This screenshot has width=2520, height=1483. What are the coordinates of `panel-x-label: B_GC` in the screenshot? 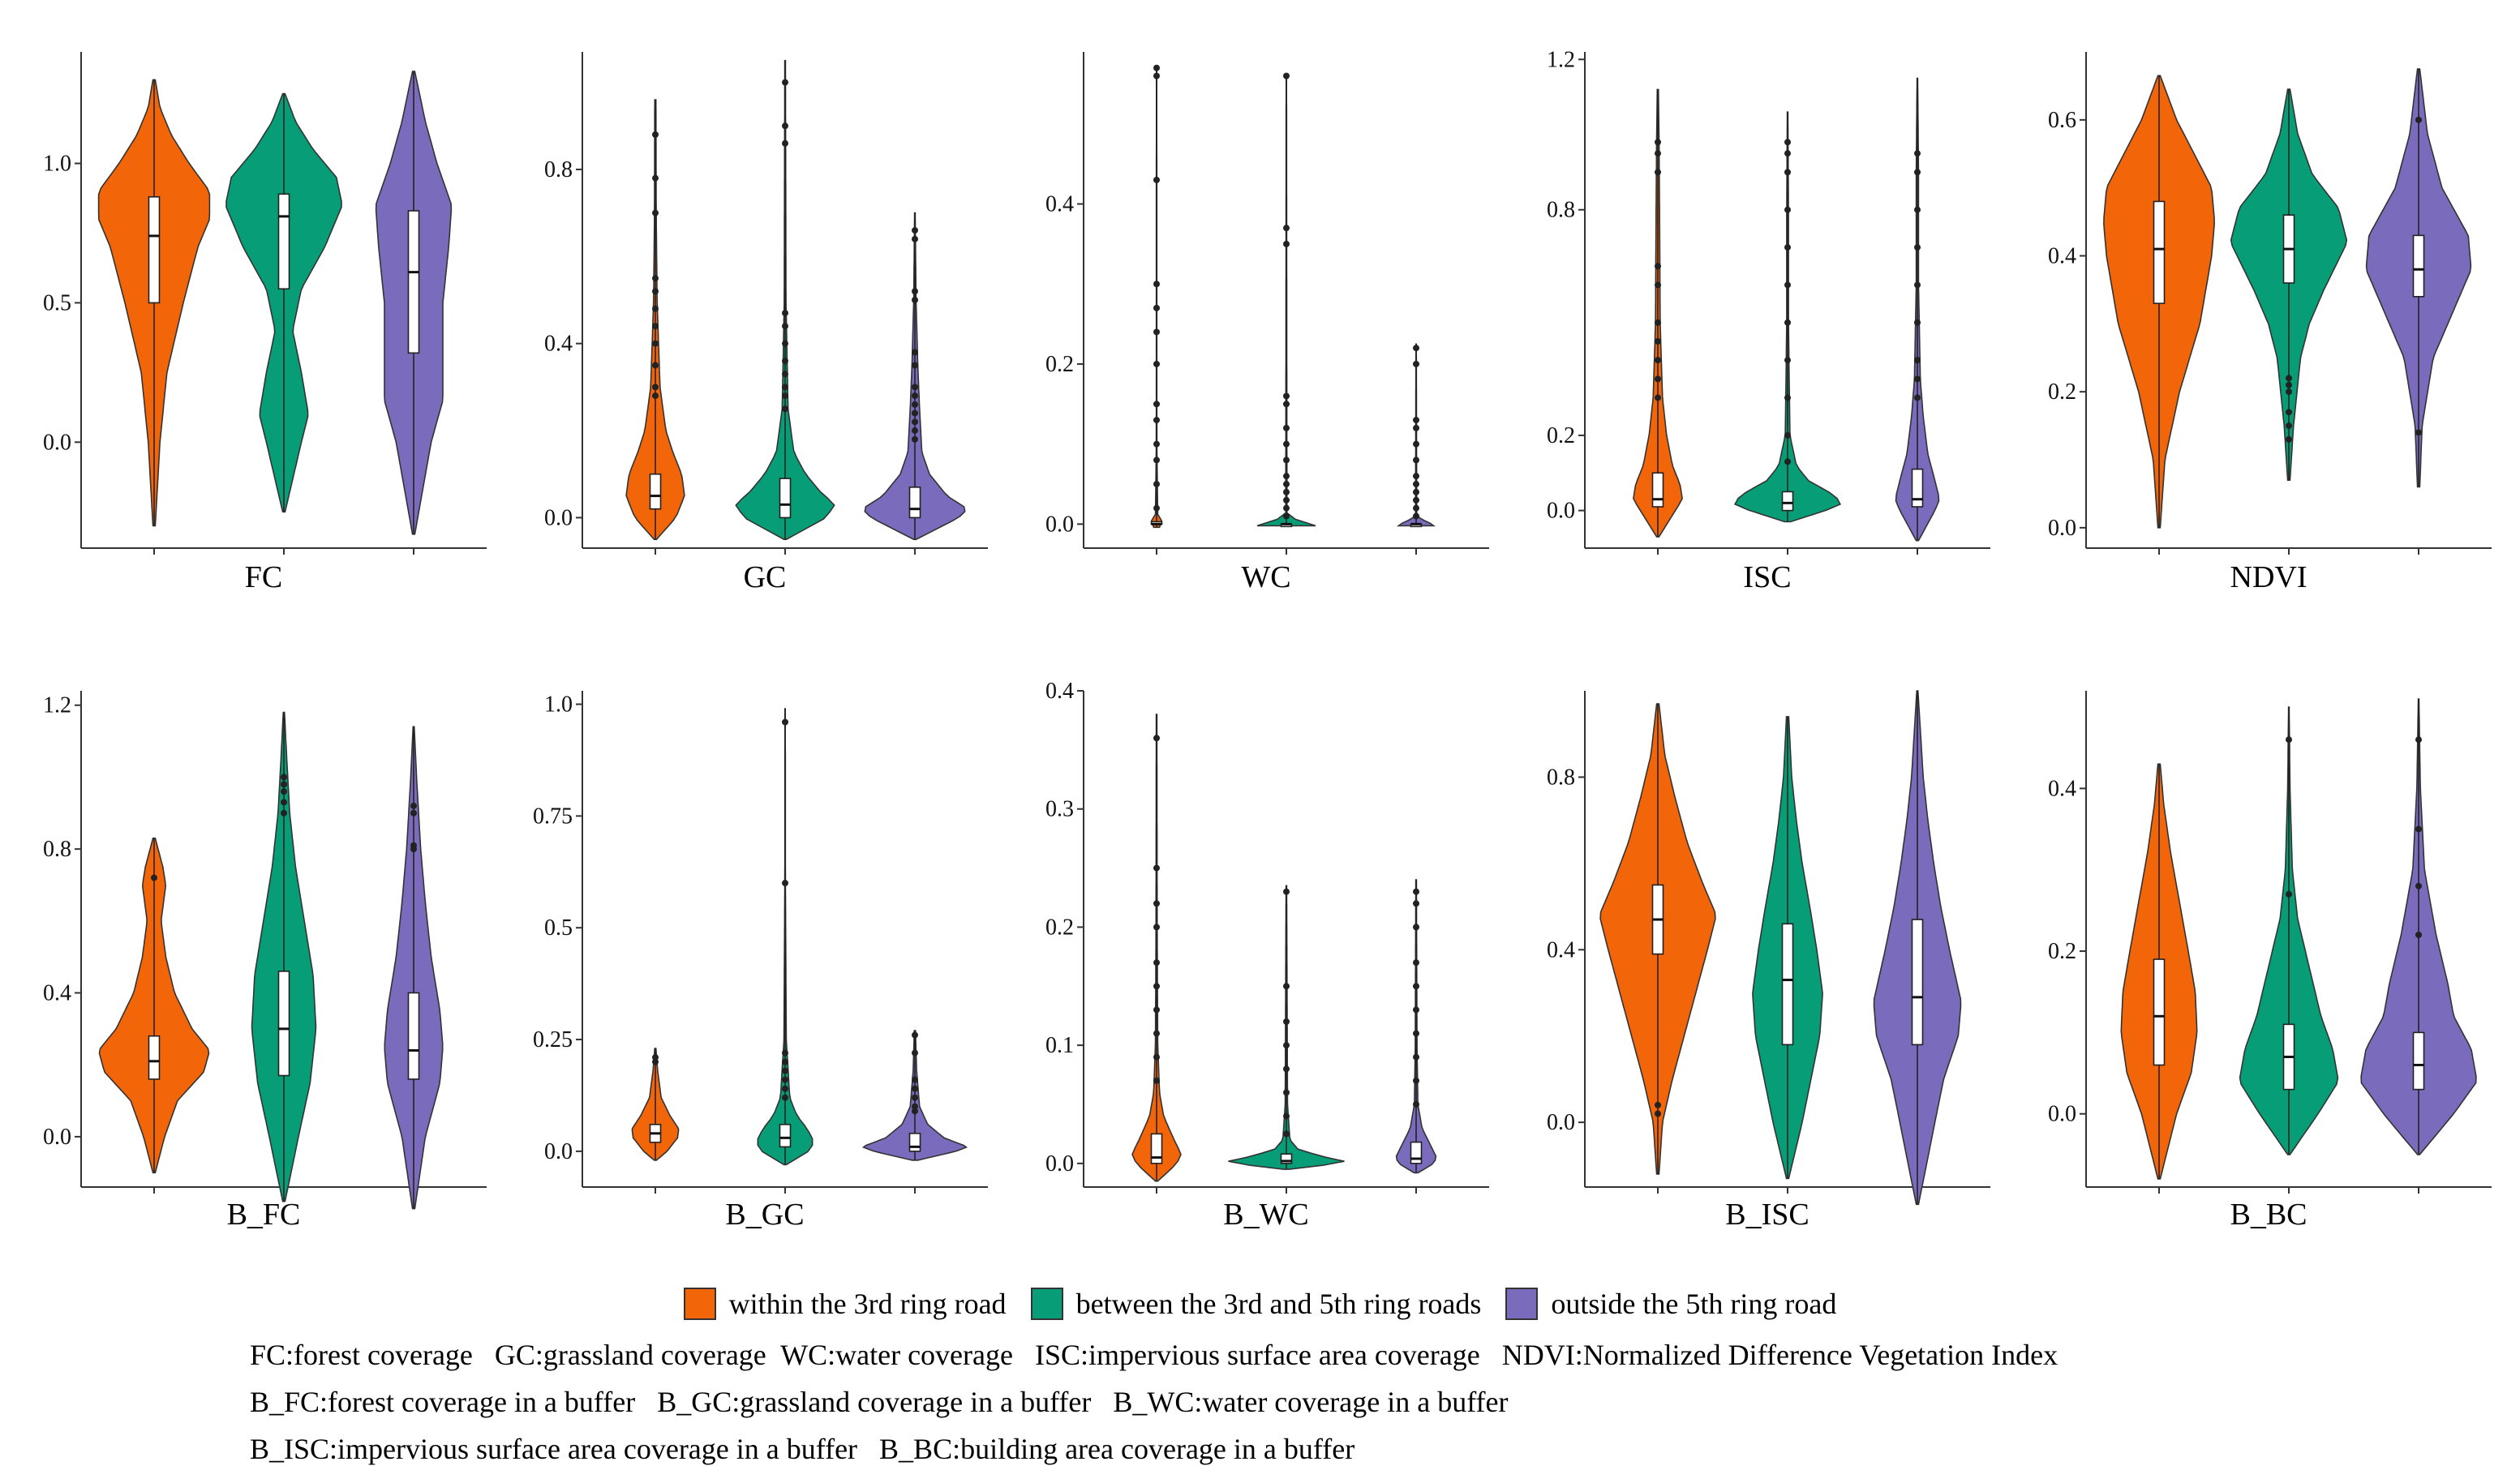 It's located at (765, 1215).